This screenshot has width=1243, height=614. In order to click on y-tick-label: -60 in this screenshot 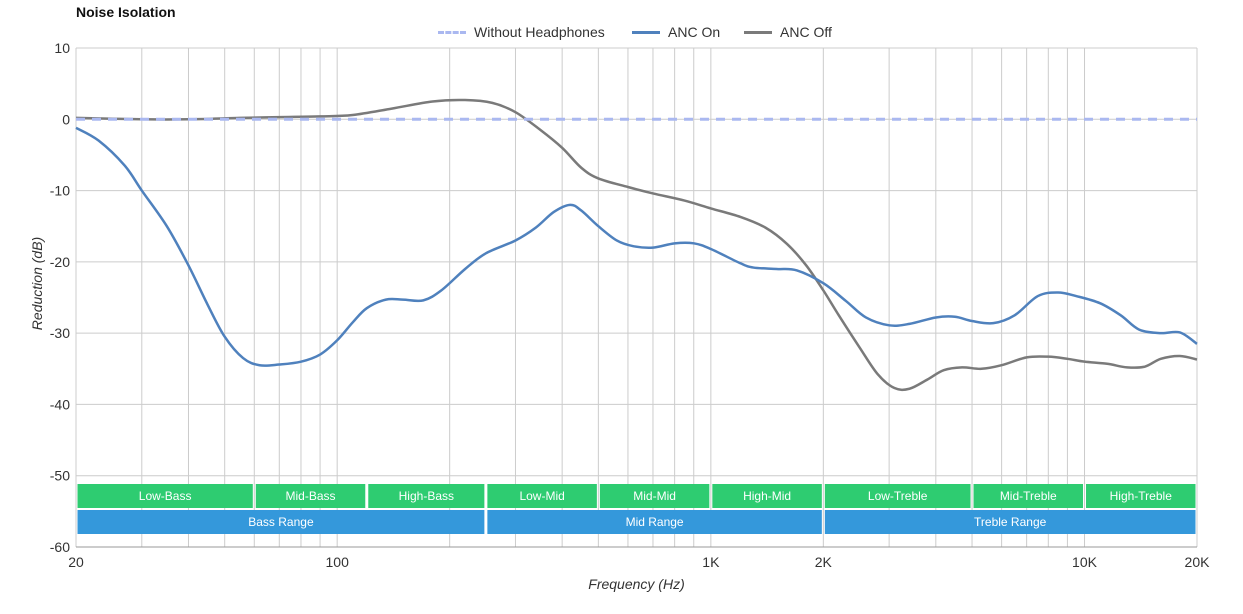, I will do `click(60, 547)`.